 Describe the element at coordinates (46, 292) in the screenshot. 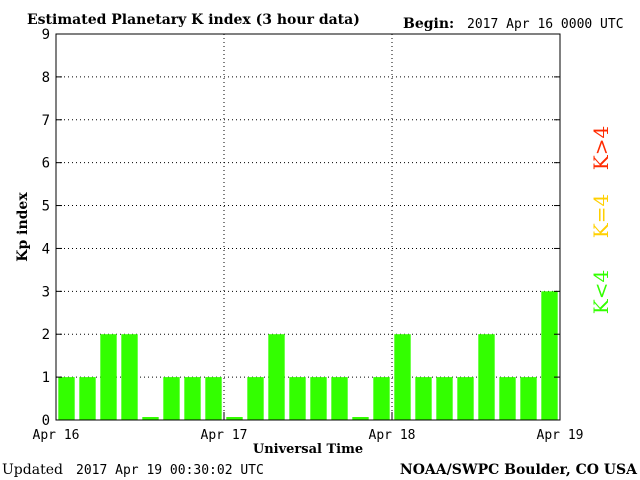

I see `y-tick-label: 3` at that location.